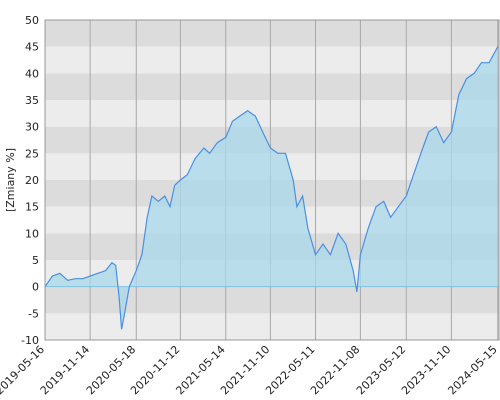 Image resolution: width=500 pixels, height=400 pixels. Describe the element at coordinates (32, 20) in the screenshot. I see `y-tick-label: 50` at that location.